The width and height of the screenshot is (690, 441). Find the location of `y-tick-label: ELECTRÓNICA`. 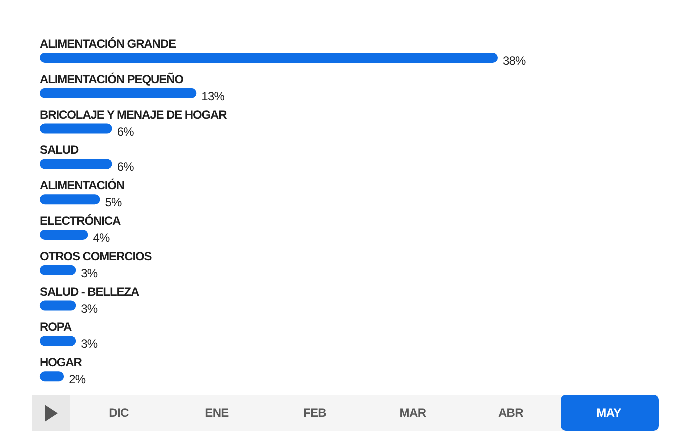

y-tick-label: ELECTRÓNICA is located at coordinates (81, 221).